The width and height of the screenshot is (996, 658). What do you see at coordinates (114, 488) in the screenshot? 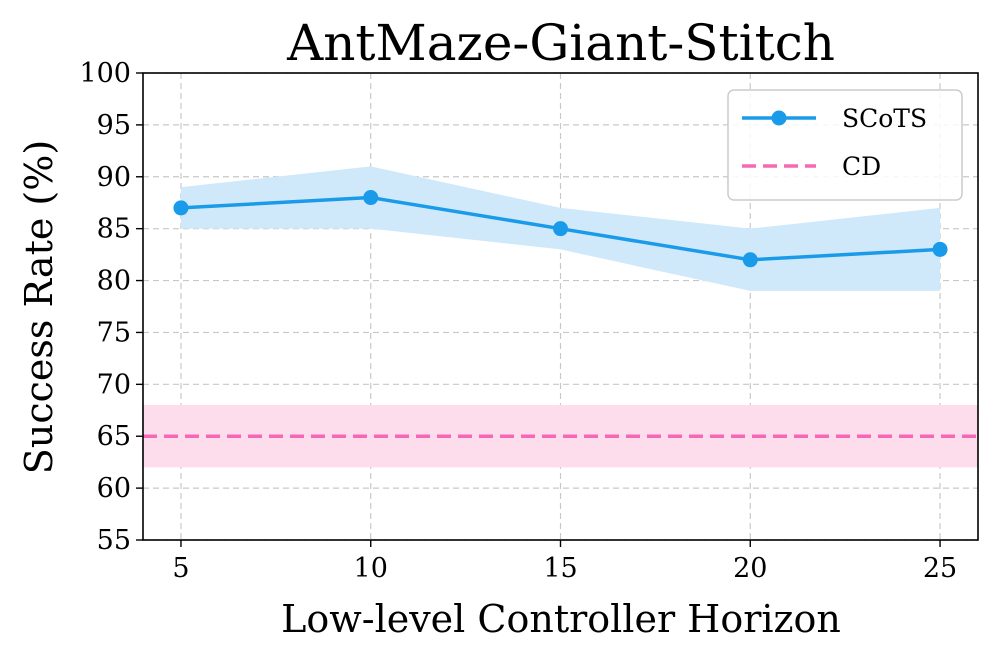
I see `y-tick-label: 60` at bounding box center [114, 488].